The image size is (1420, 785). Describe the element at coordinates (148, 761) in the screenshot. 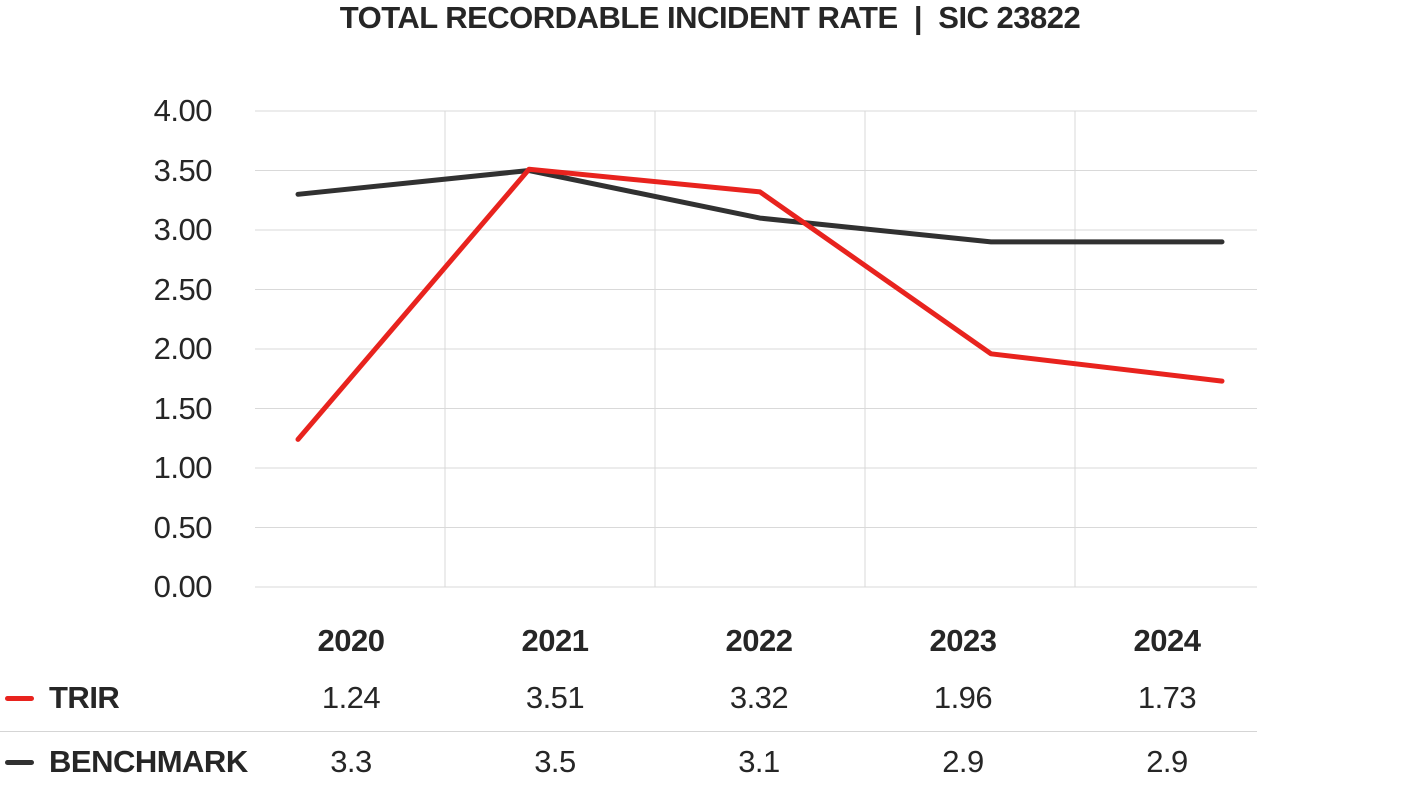

I see `legend-label: BENCHMARK` at that location.